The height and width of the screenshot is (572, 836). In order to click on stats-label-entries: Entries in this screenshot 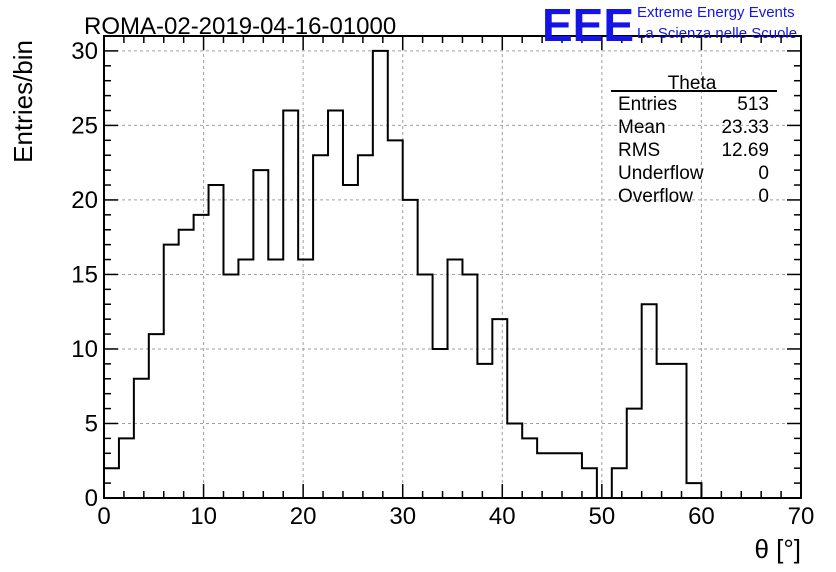, I will do `click(647, 104)`.